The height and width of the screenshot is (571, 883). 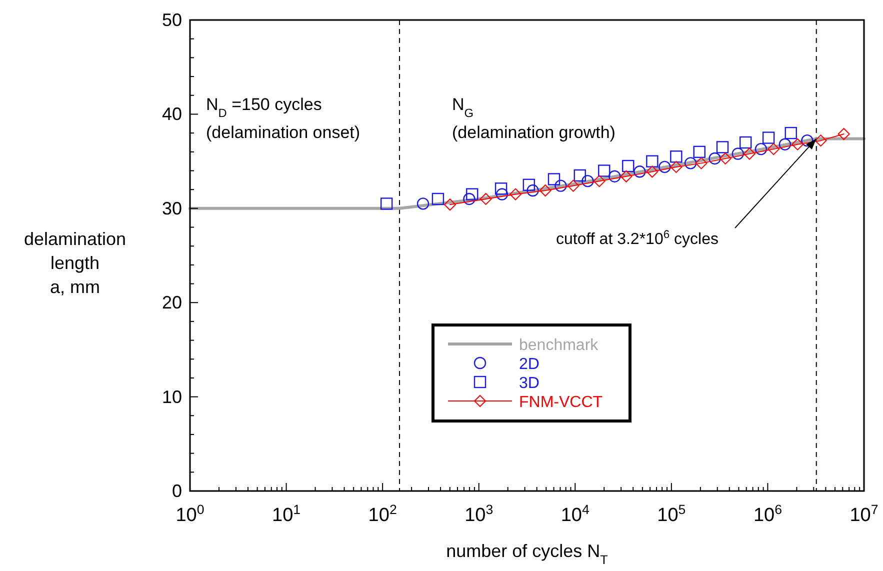 What do you see at coordinates (767, 514) in the screenshot?
I see `x-tick-label: 10$^{6}$` at bounding box center [767, 514].